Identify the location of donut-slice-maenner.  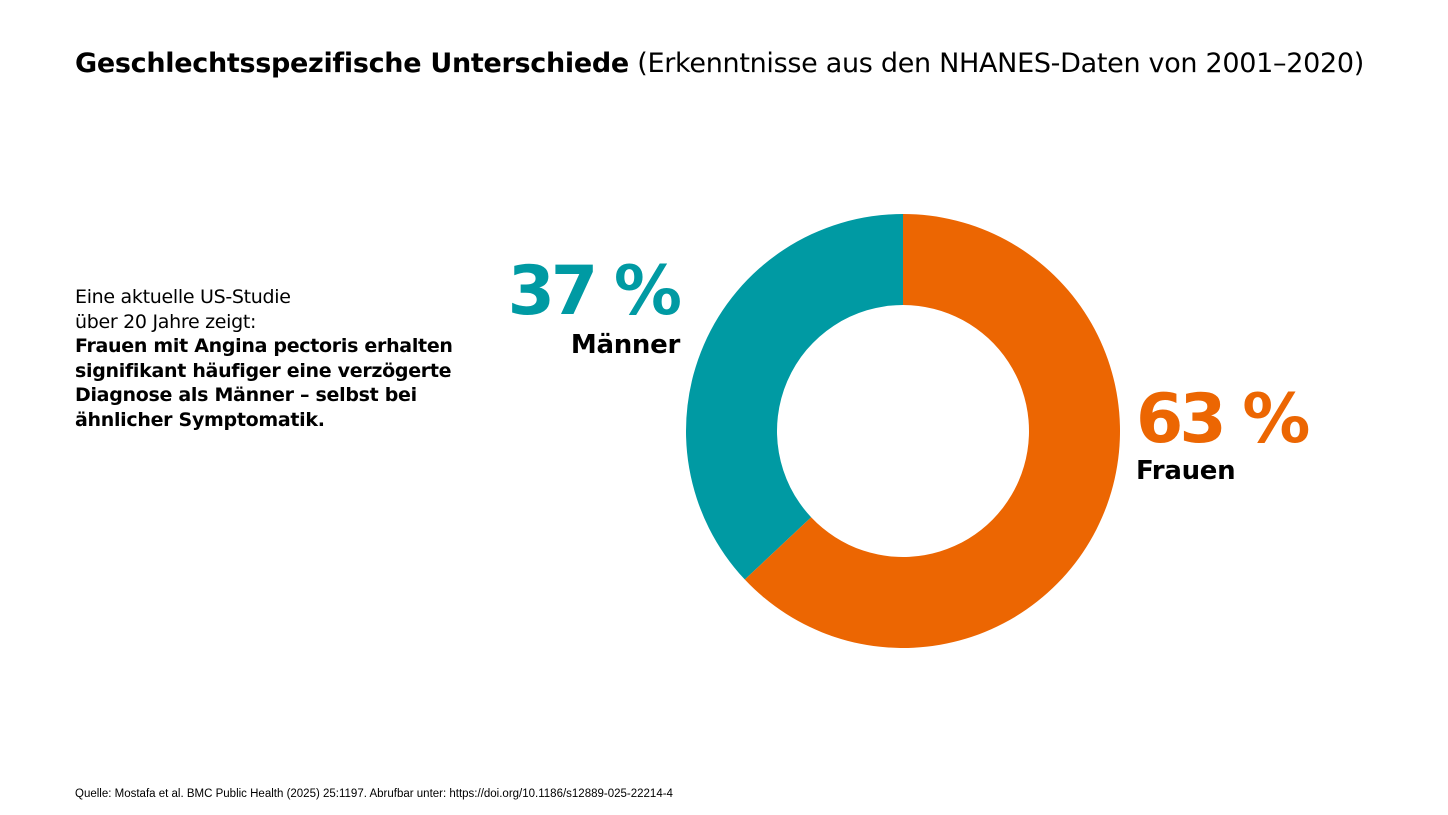
(794, 396).